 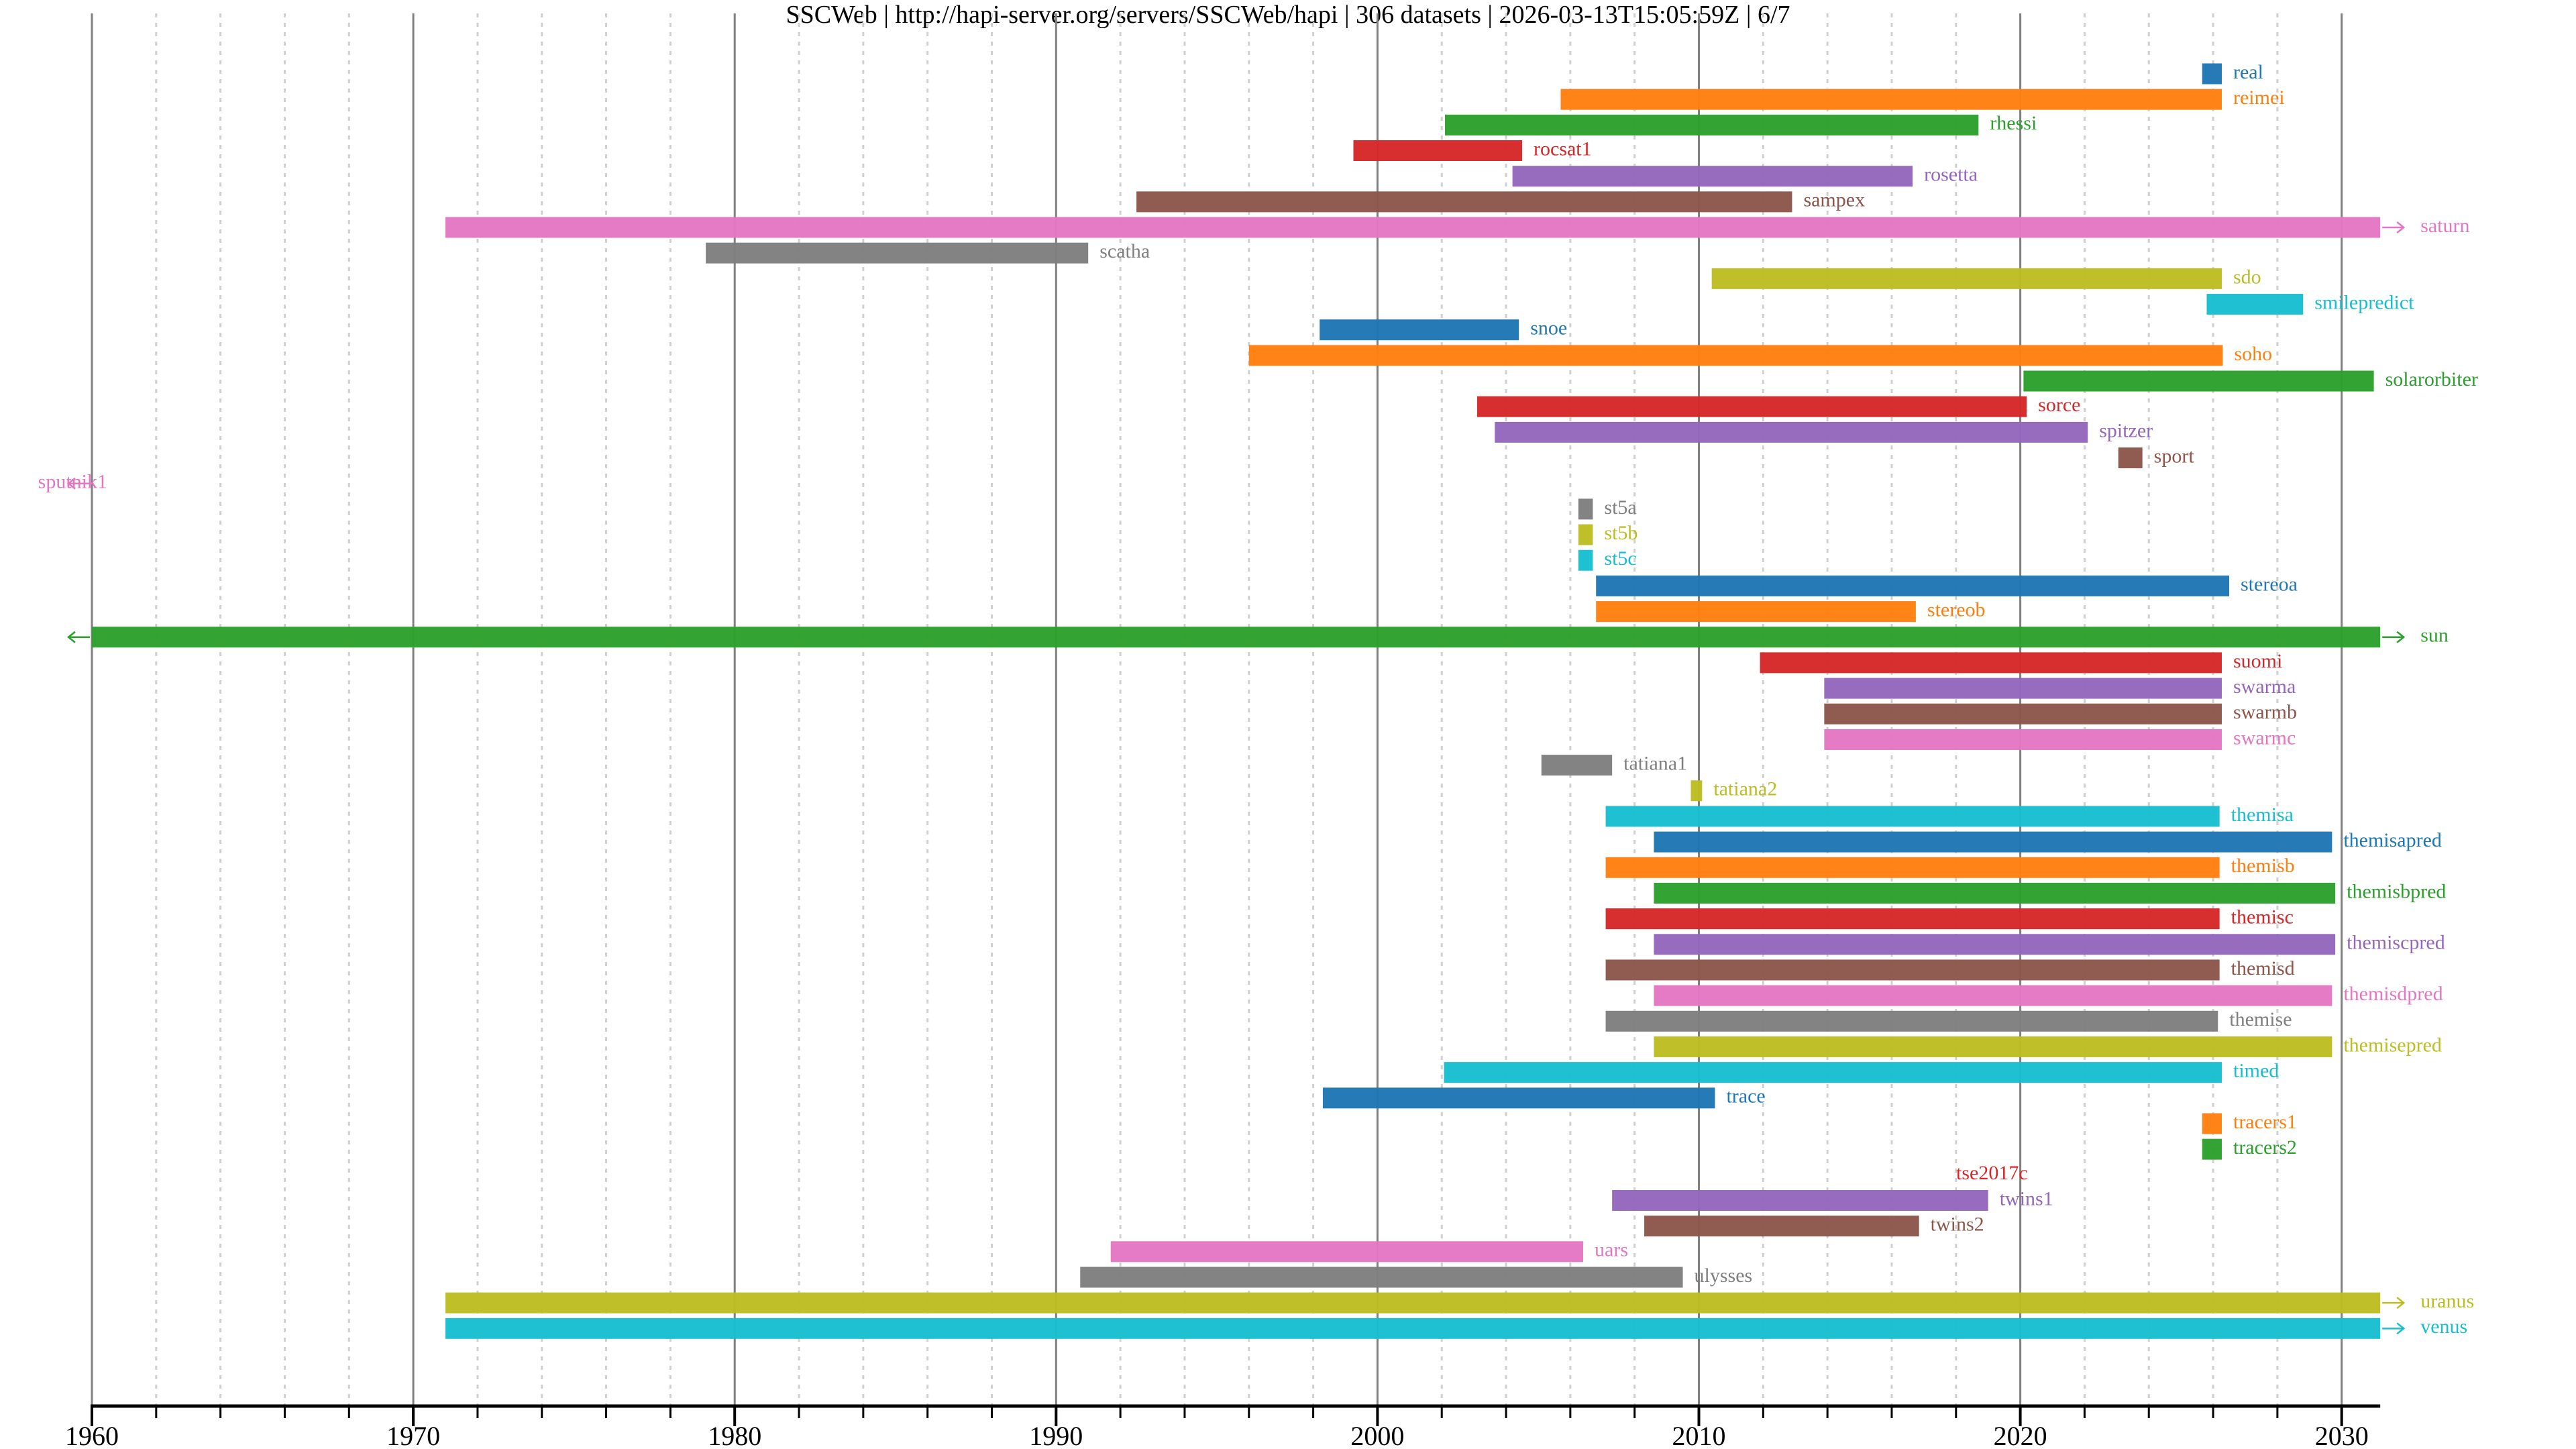 I want to click on bar-tracers2, so click(x=2212, y=1149).